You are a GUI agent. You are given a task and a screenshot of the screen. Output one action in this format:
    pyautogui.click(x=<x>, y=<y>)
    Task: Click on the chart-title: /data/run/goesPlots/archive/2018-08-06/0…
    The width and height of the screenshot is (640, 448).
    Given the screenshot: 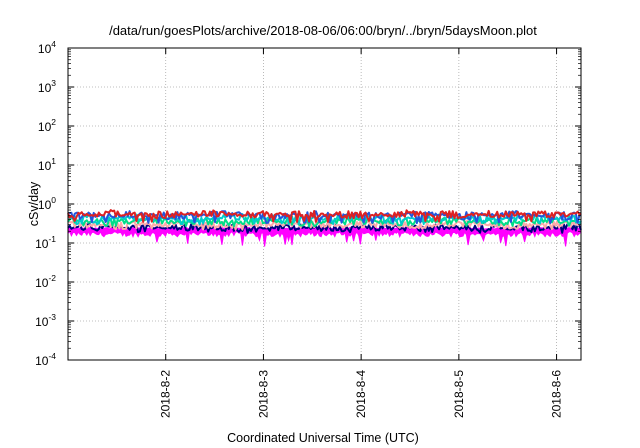 What is the action you would take?
    pyautogui.click(x=323, y=30)
    